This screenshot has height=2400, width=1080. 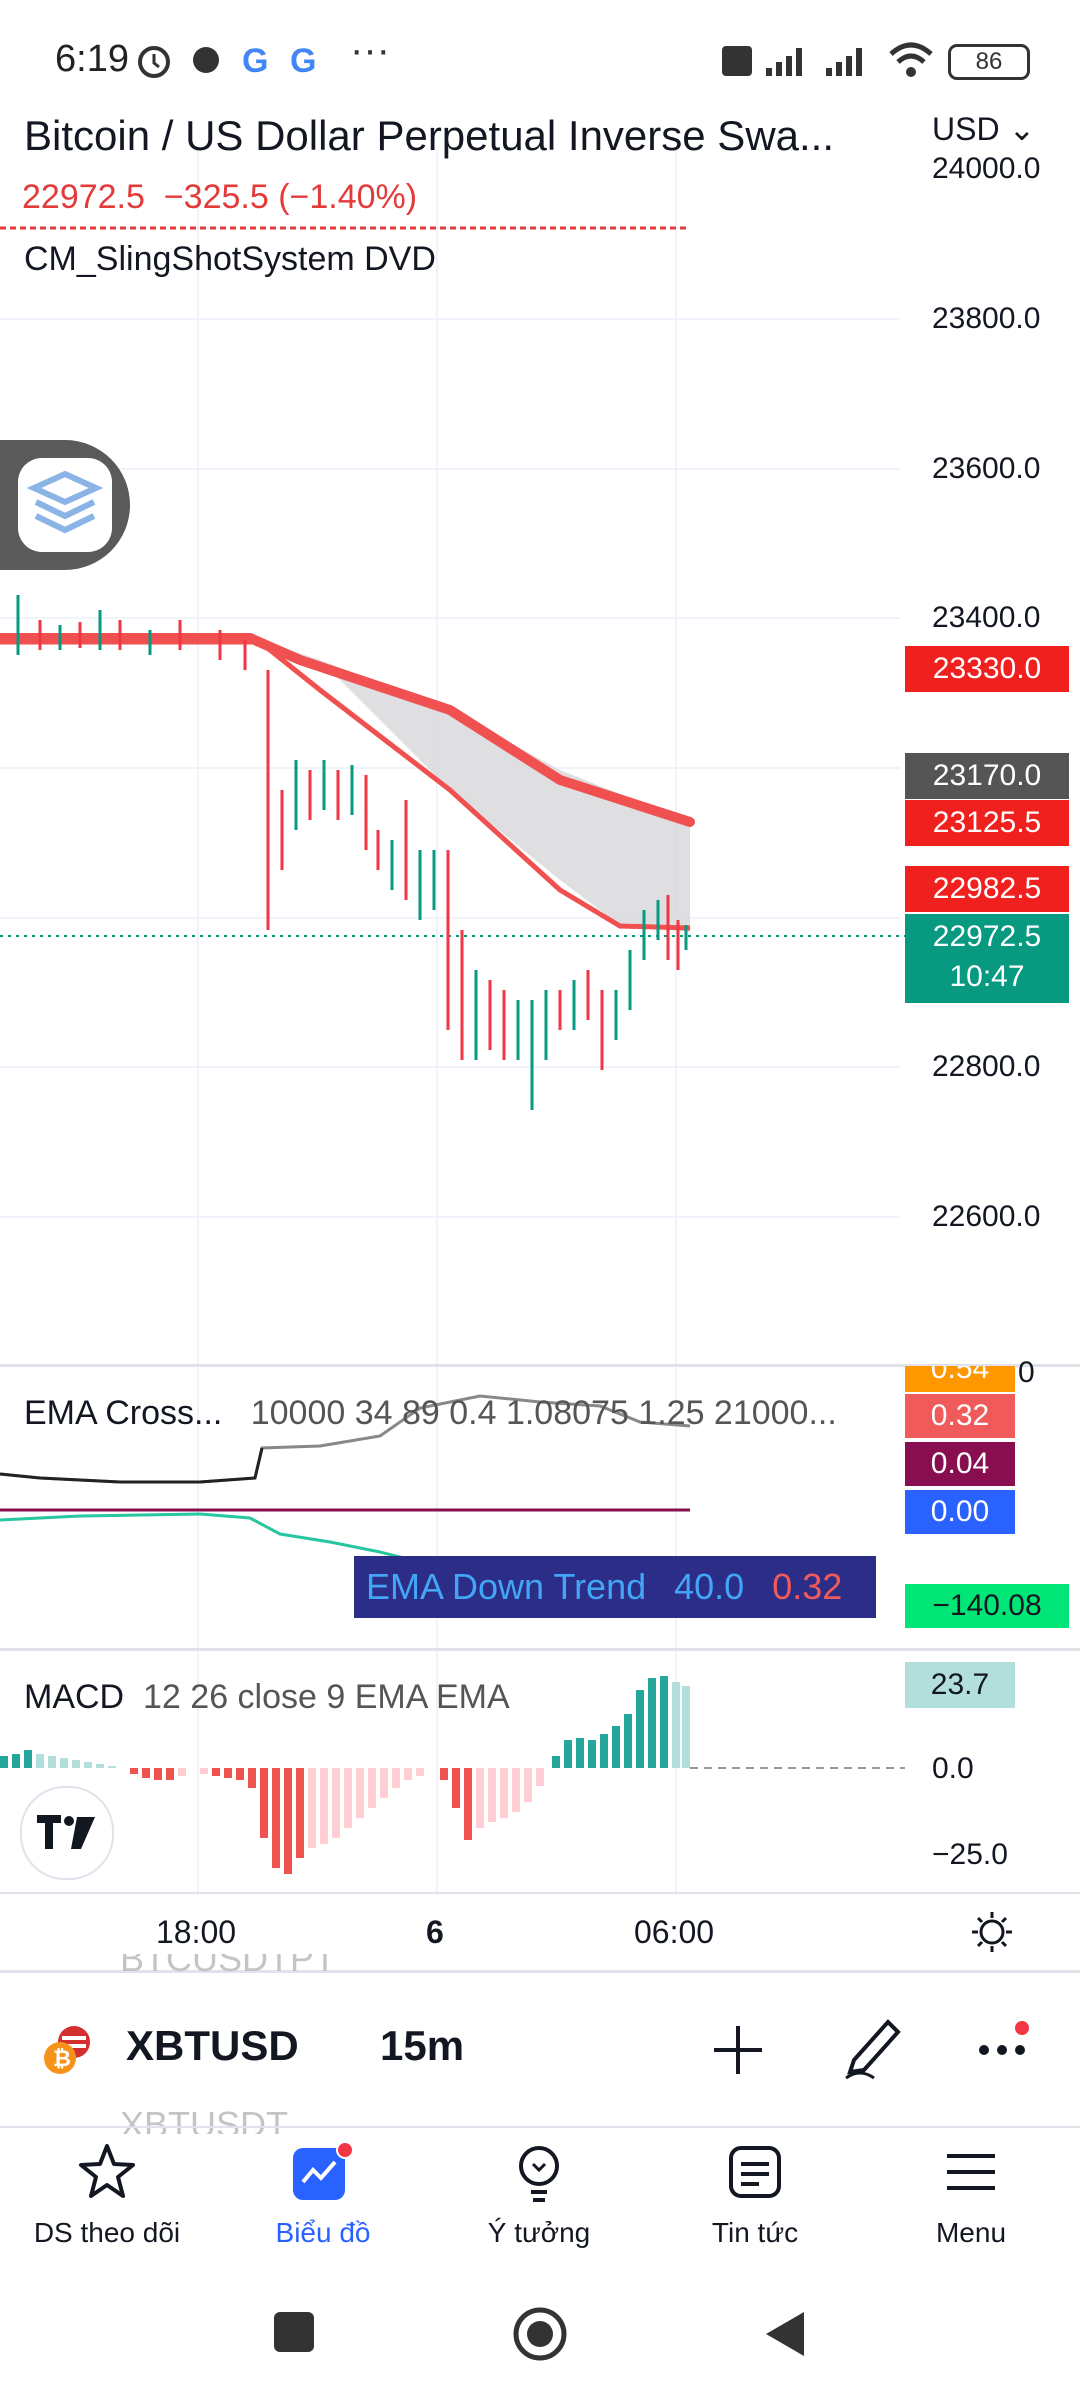 What do you see at coordinates (807, 1586) in the screenshot?
I see `trend-value-2: 0.32` at bounding box center [807, 1586].